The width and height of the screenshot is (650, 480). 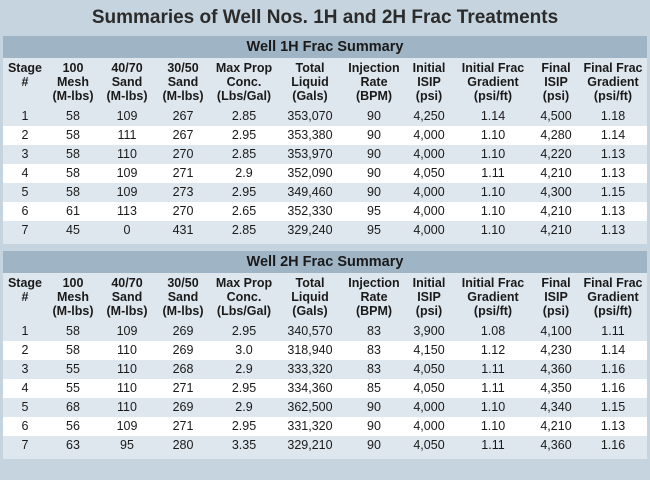 What do you see at coordinates (244, 297) in the screenshot?
I see `column-header-line: Conc.` at bounding box center [244, 297].